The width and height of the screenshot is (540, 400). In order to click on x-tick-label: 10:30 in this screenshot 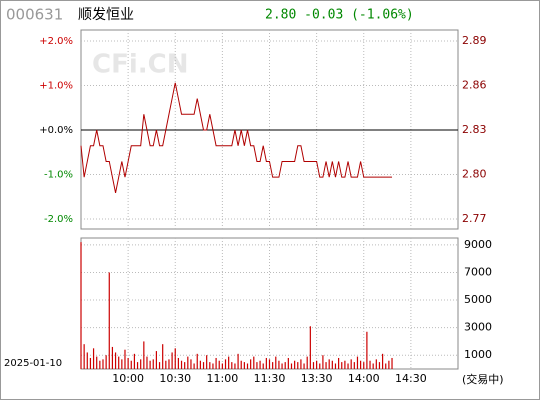, I will do `click(175, 378)`.